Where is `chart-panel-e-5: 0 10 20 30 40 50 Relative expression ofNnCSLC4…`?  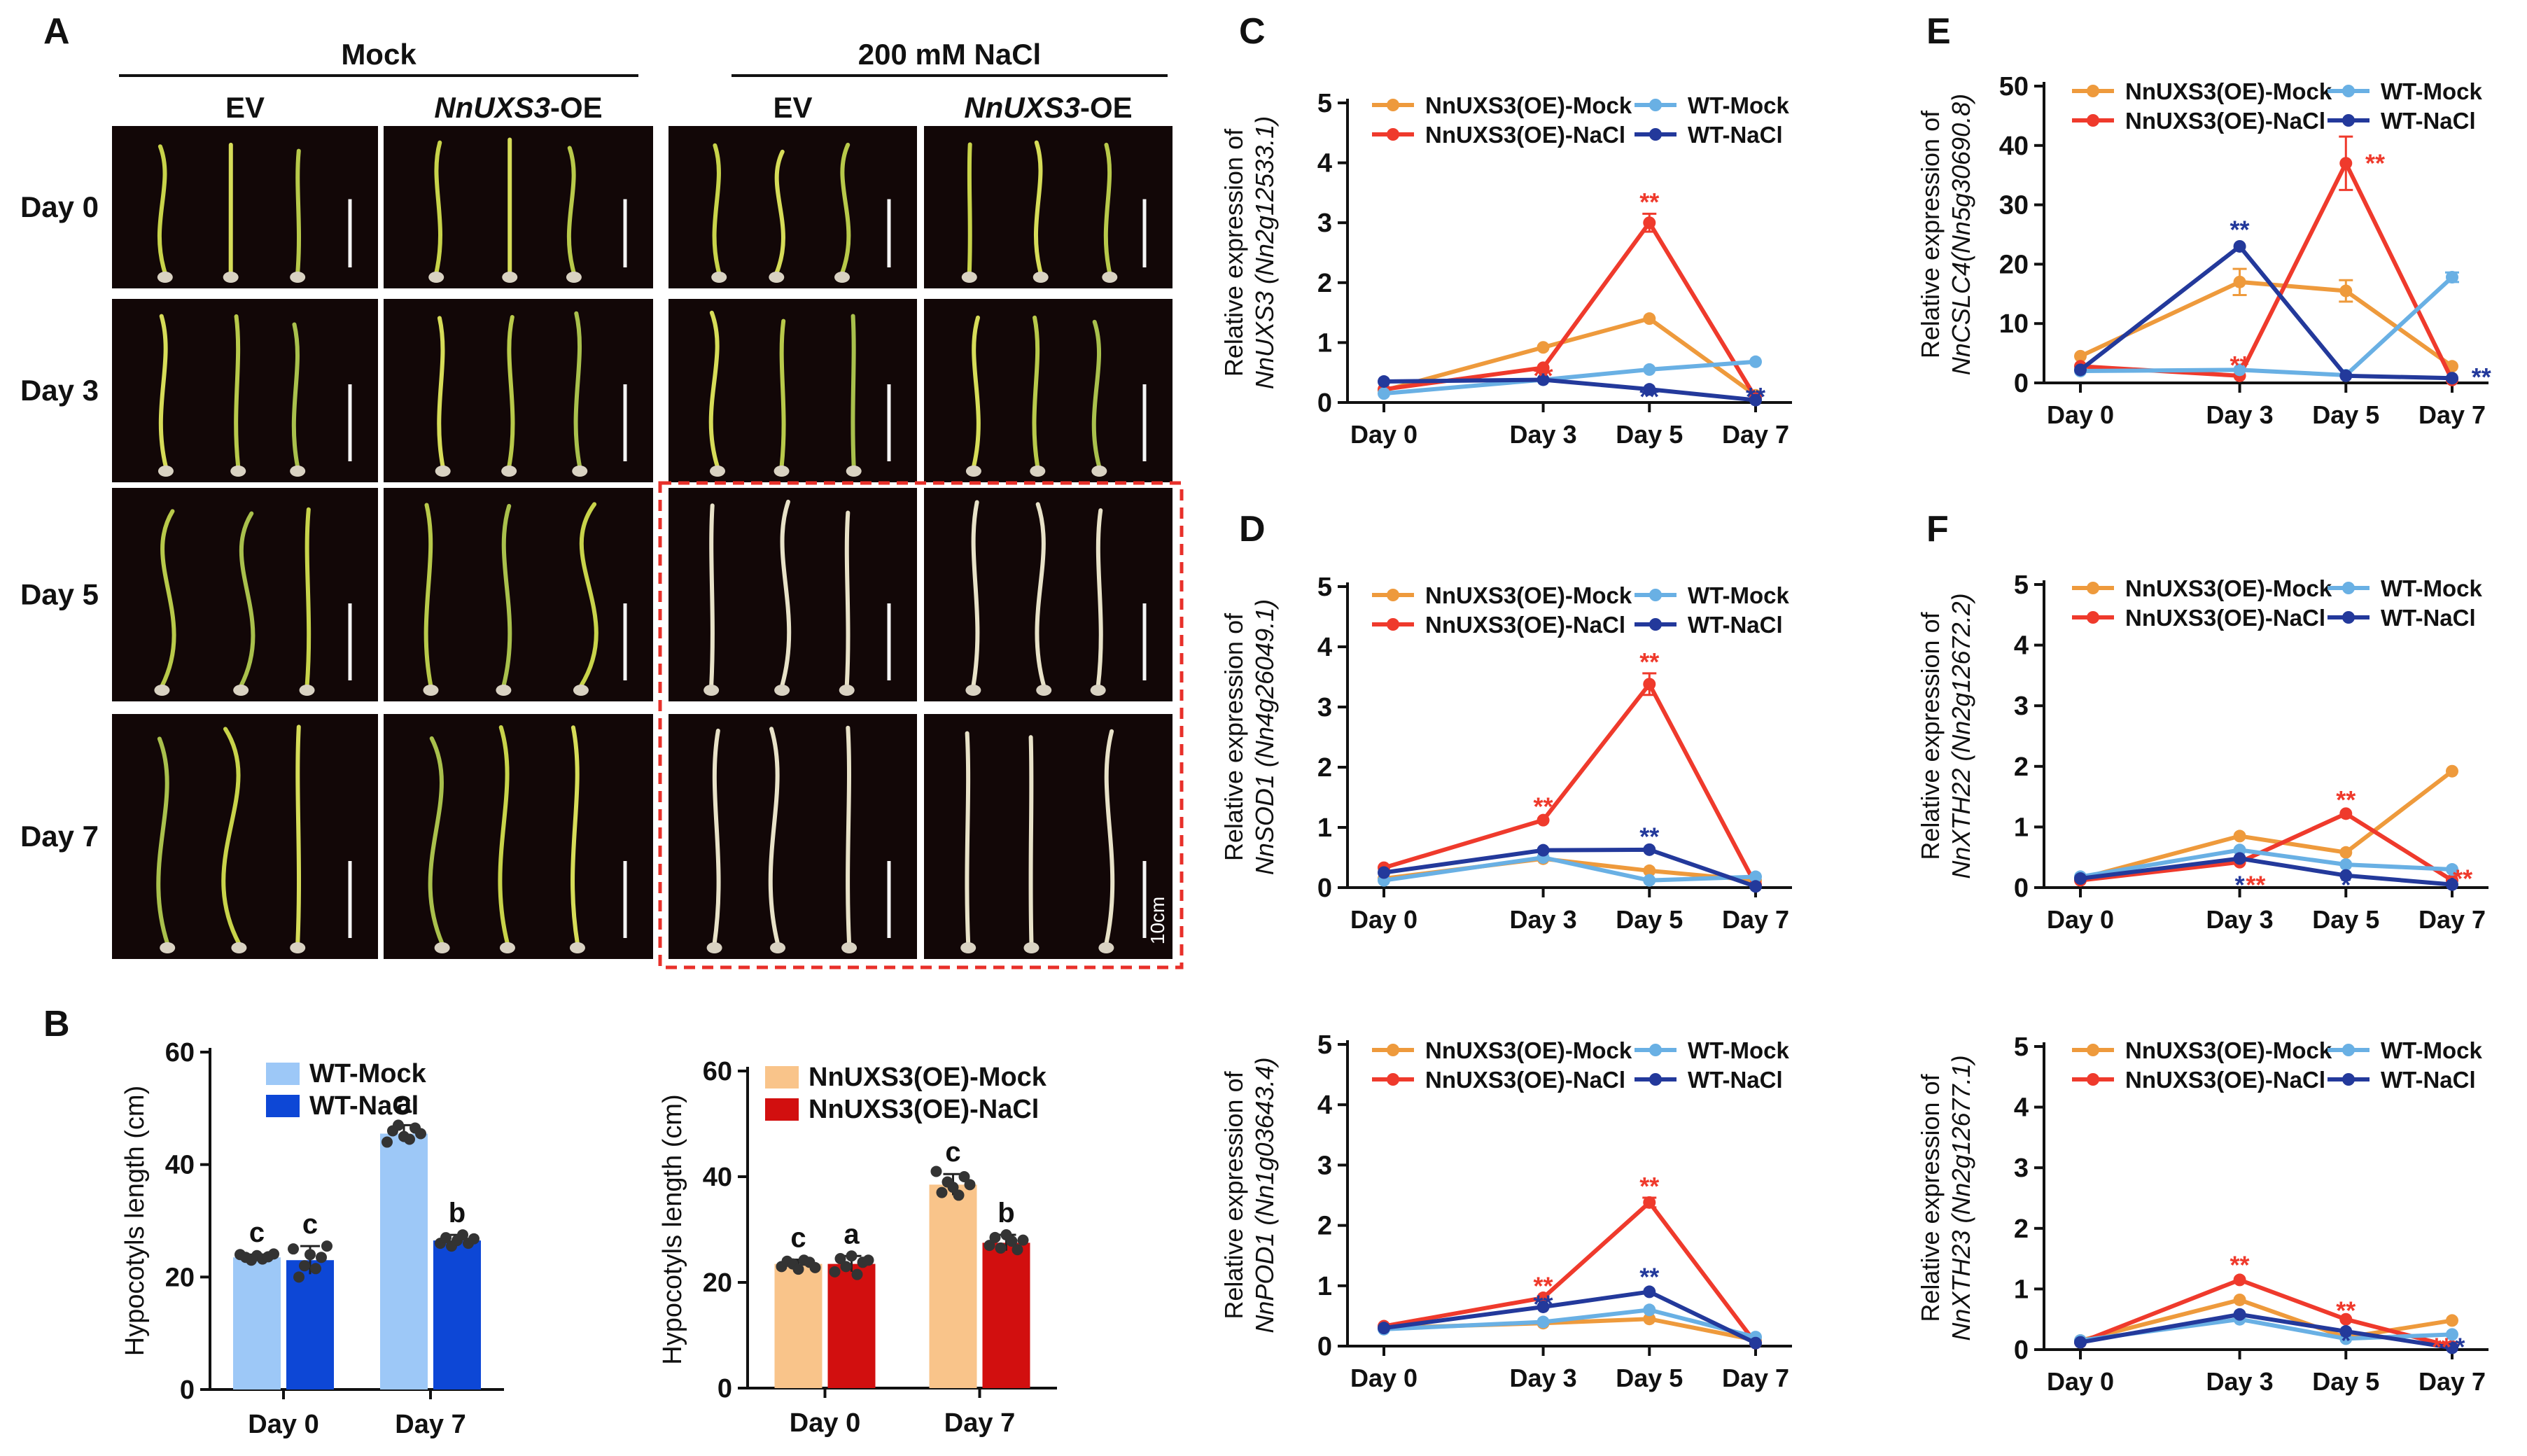 chart-panel-e-5: 0 10 20 30 40 50 Relative expression ofNnCSLC4… is located at coordinates (2203, 250).